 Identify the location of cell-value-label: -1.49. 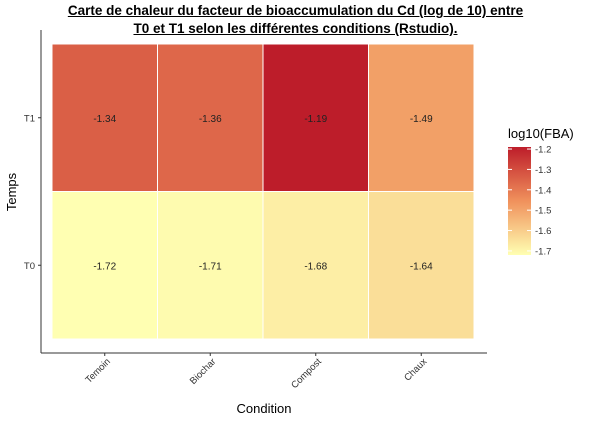
(421, 119).